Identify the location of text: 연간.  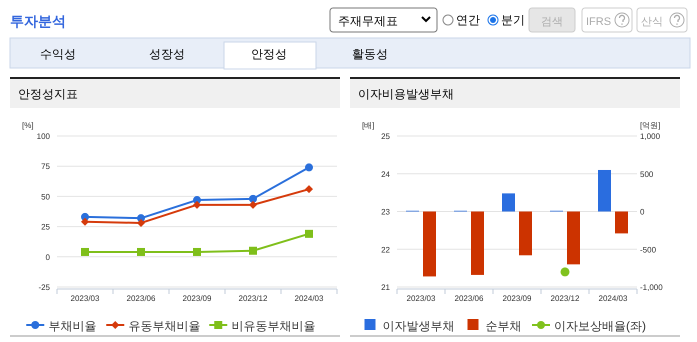
(468, 20).